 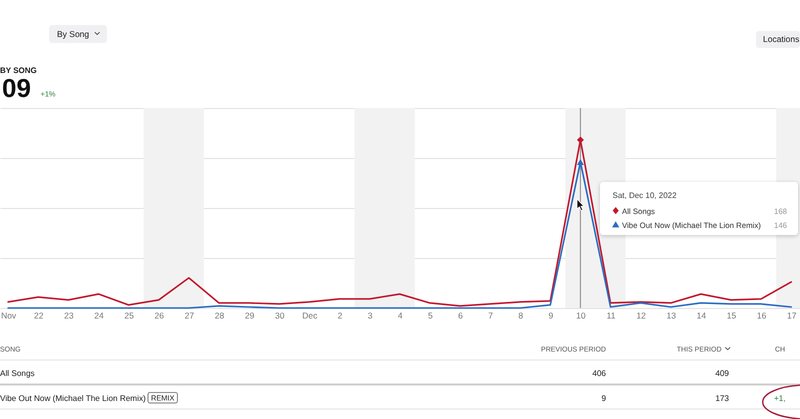 What do you see at coordinates (722, 398) in the screenshot?
I see `text: 173` at bounding box center [722, 398].